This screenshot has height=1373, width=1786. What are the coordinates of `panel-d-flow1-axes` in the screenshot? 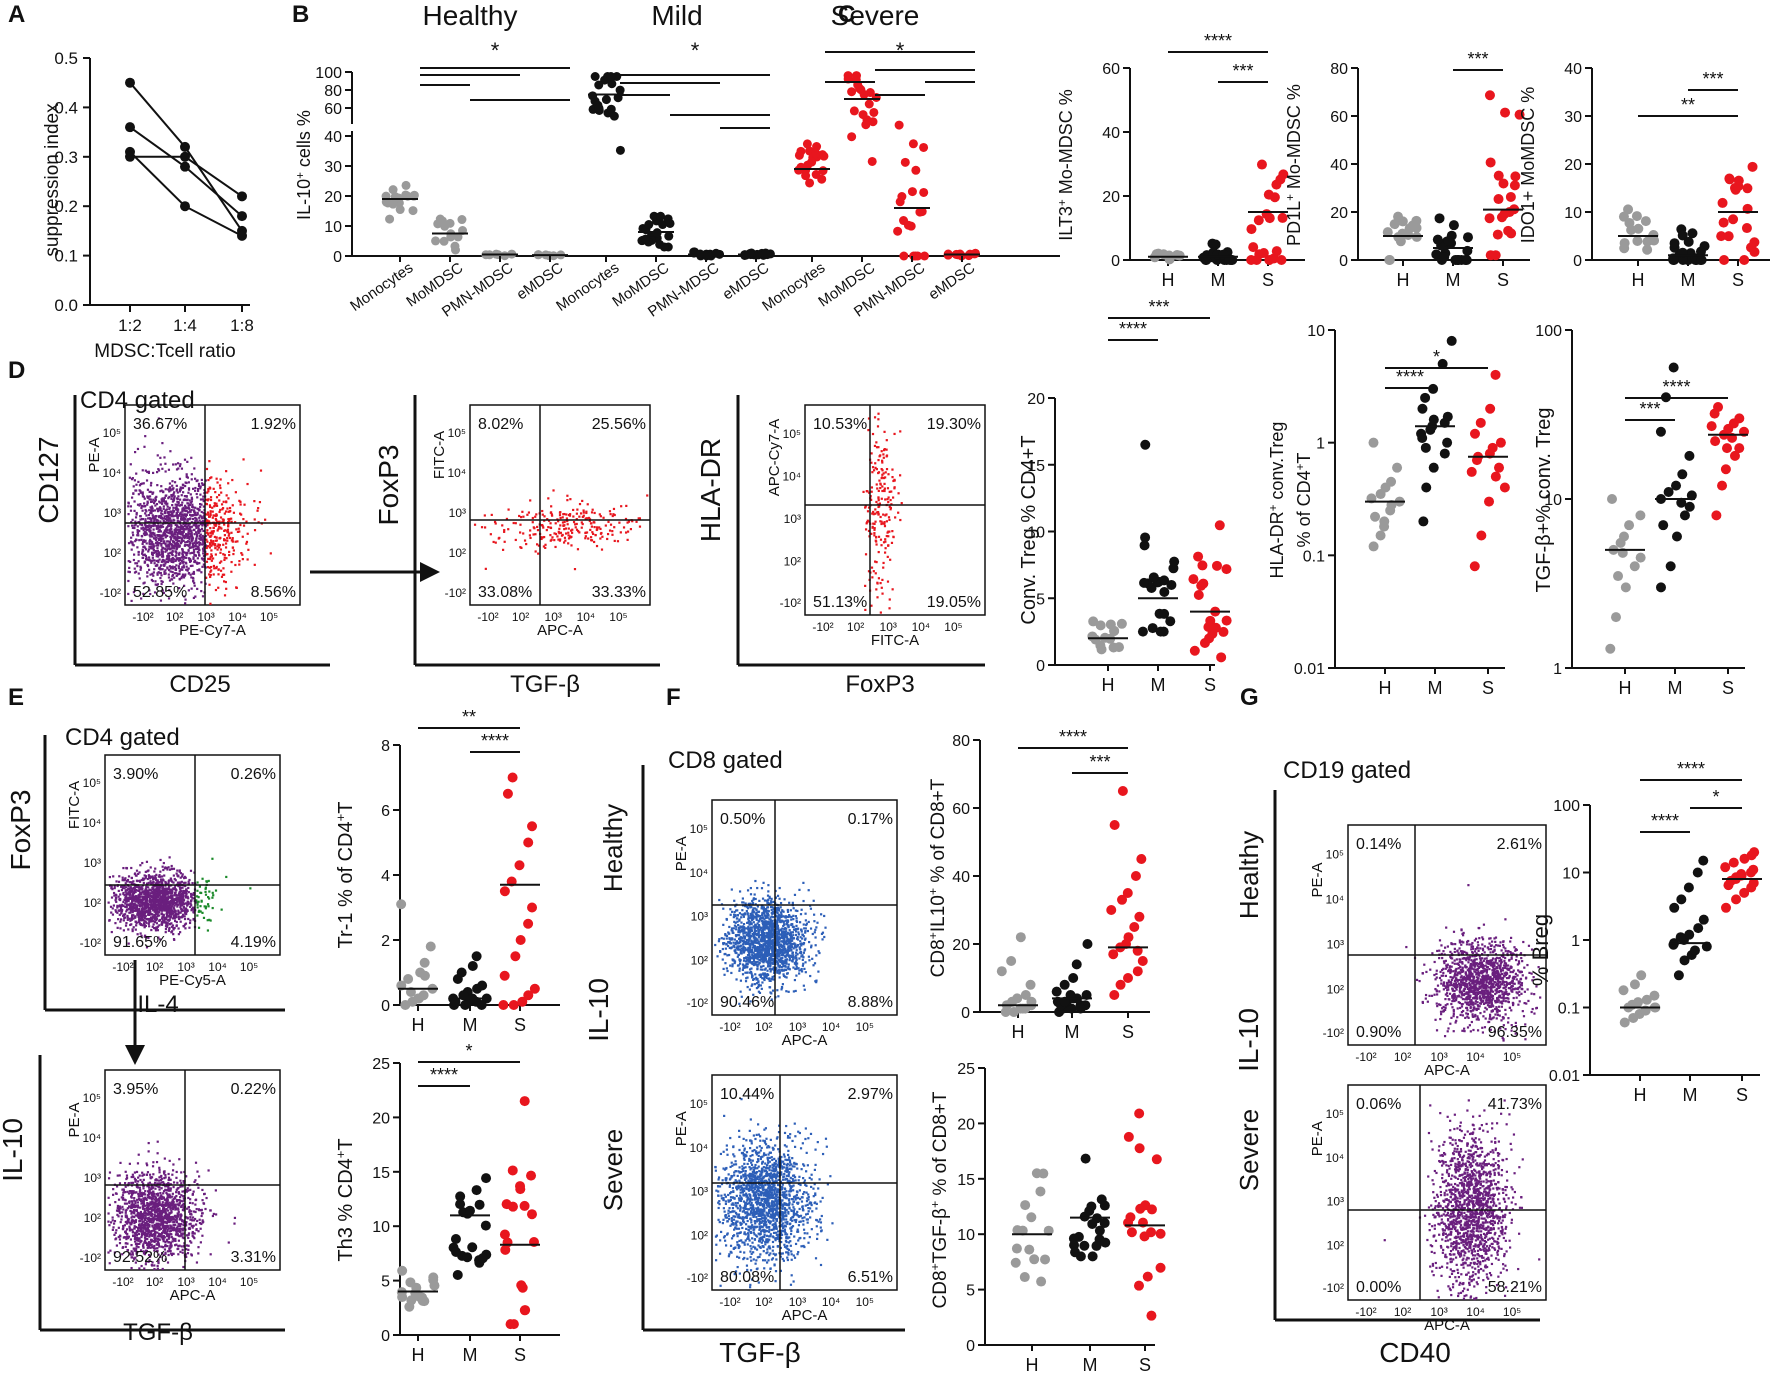 It's located at (201, 531).